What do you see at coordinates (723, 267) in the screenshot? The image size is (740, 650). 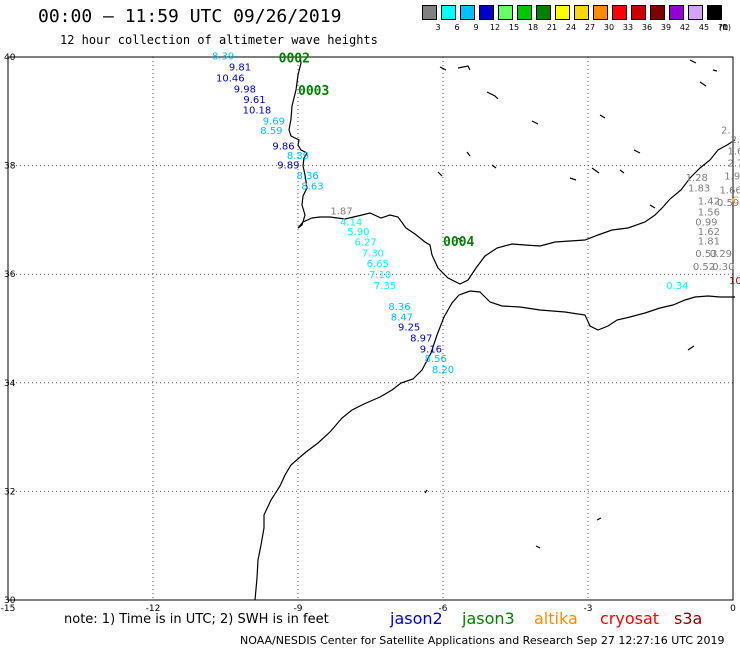 I see `wave-height-label: 0.30` at bounding box center [723, 267].